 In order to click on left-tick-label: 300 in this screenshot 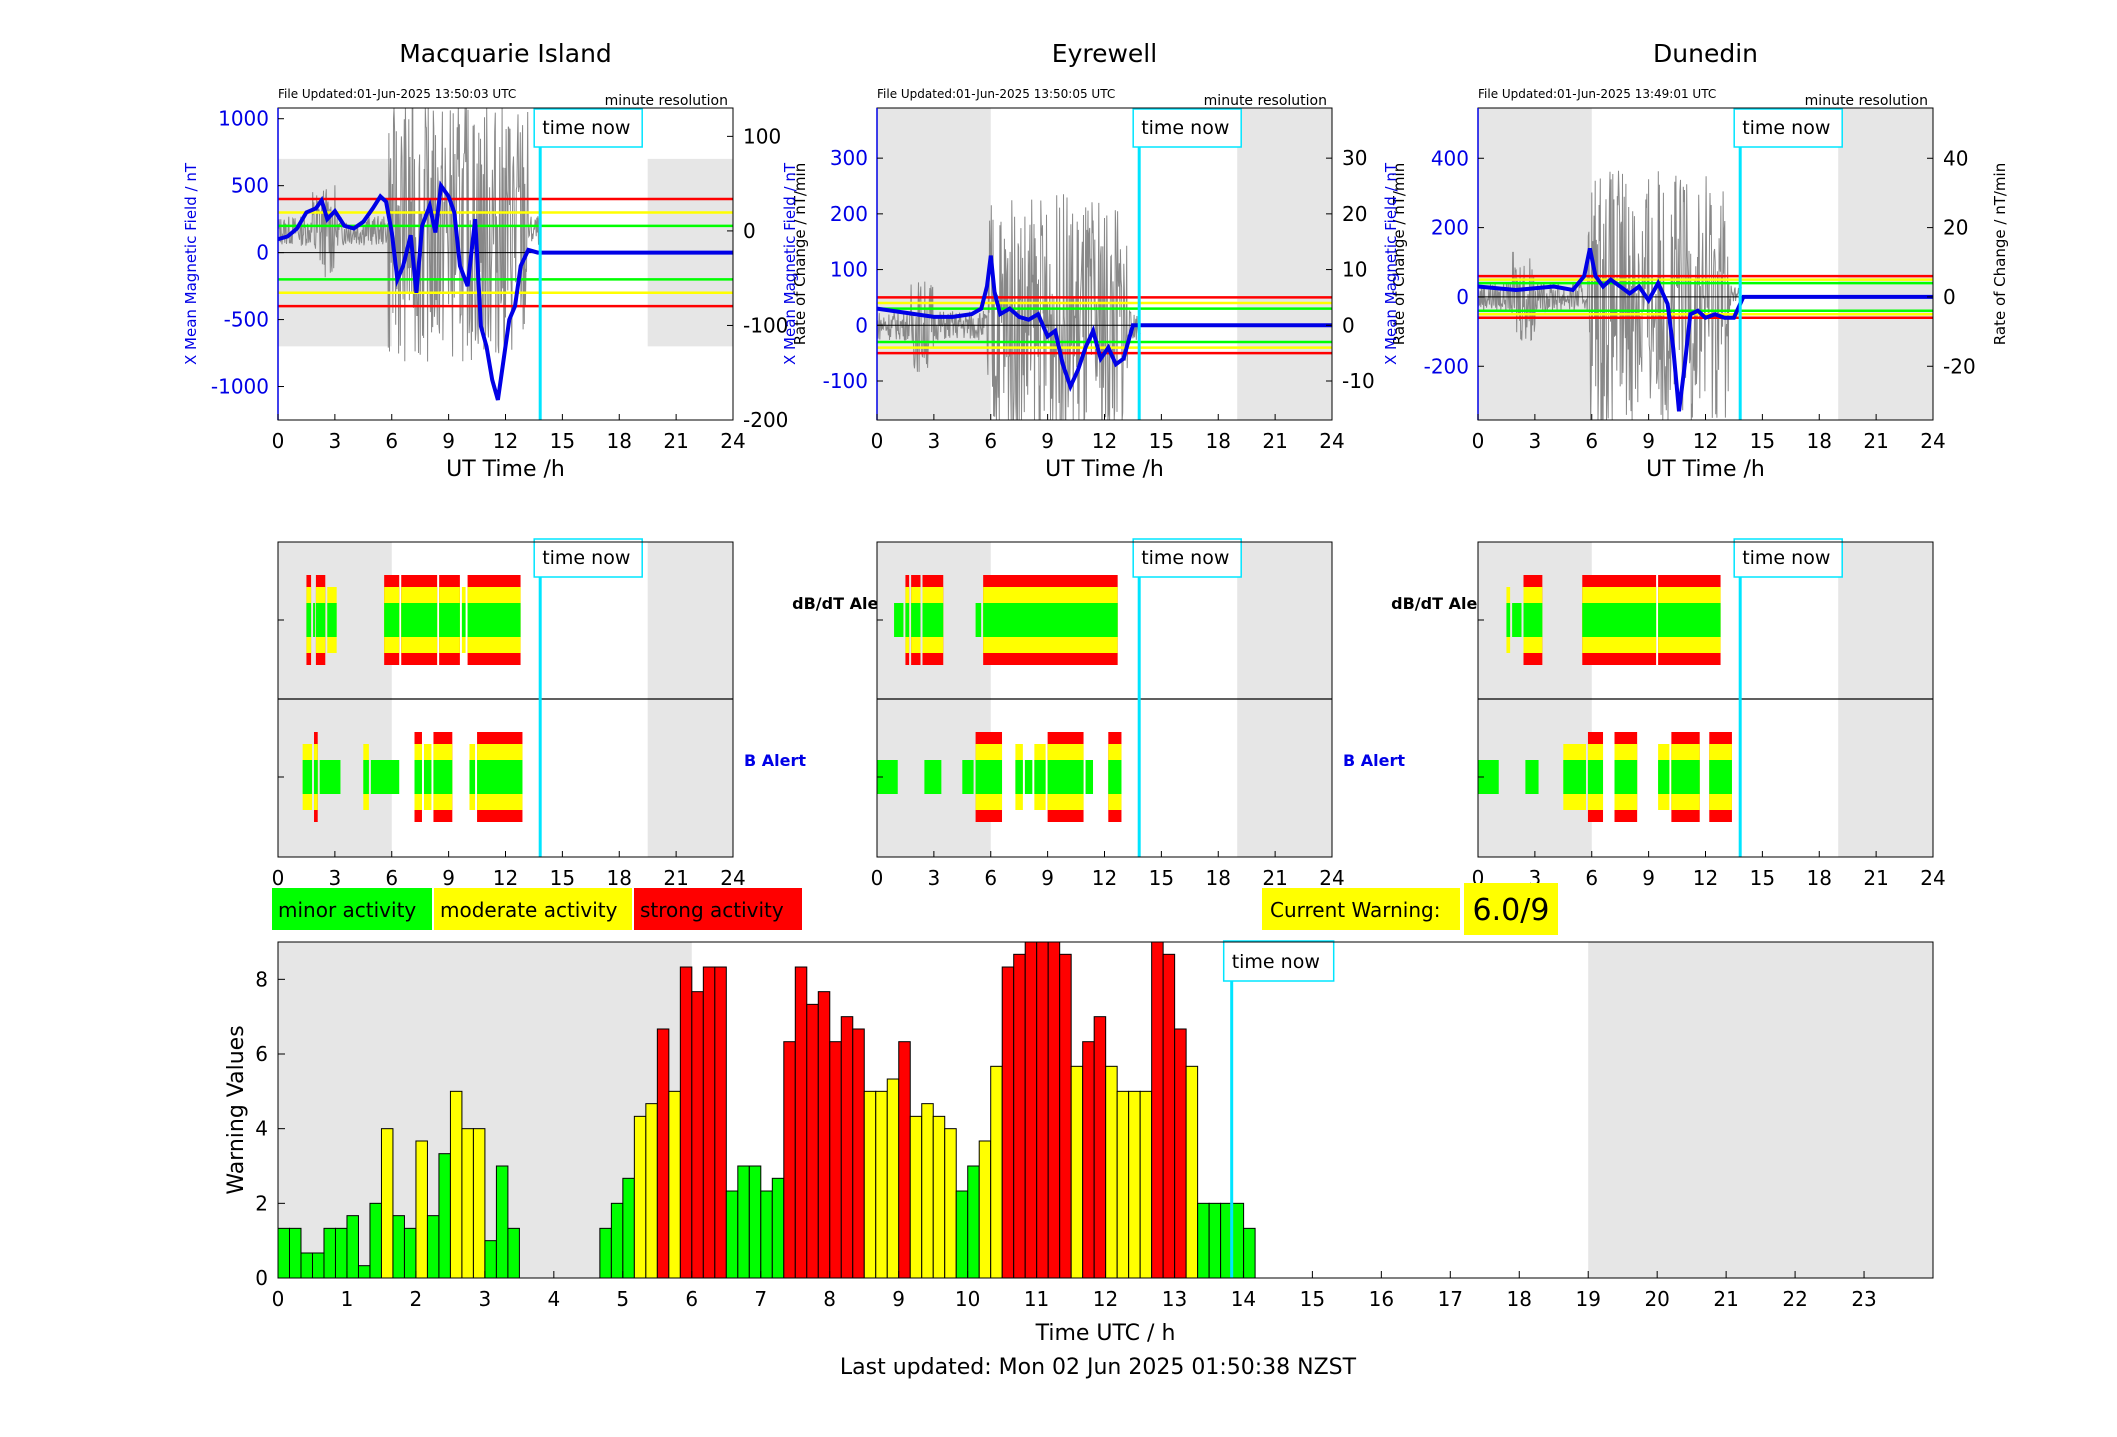, I will do `click(849, 158)`.